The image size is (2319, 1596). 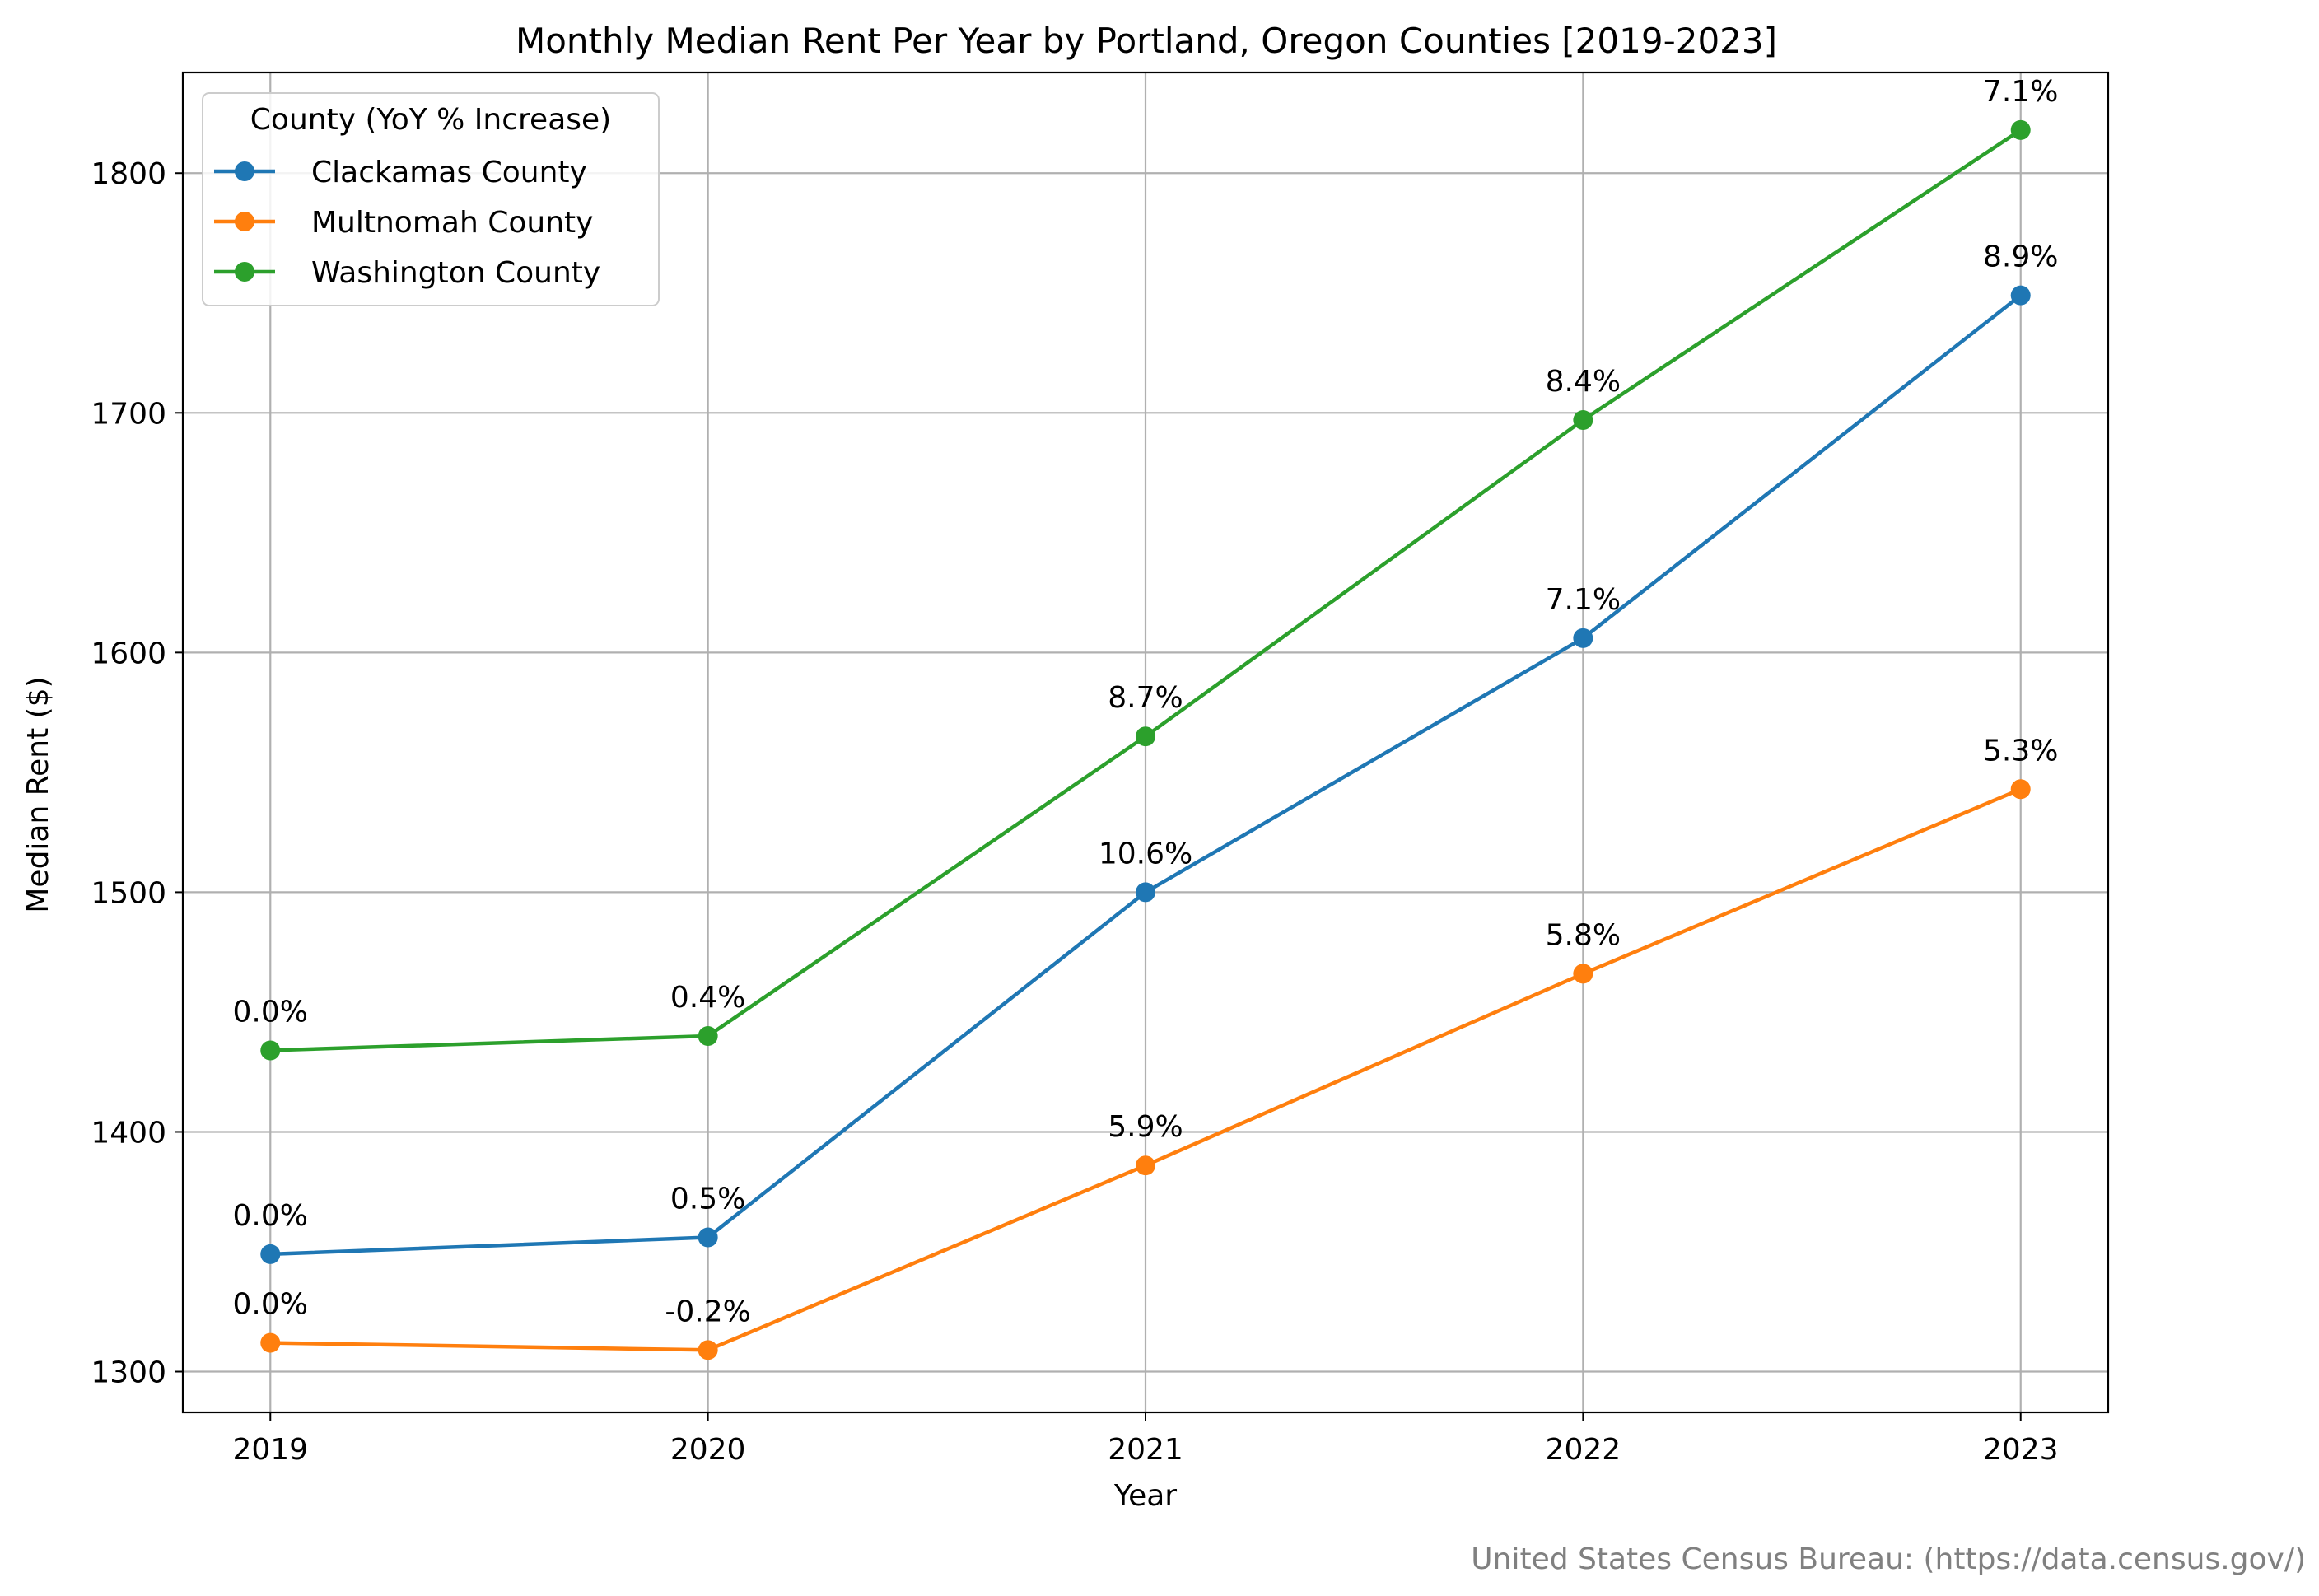 I want to click on legend-box, so click(x=431, y=199).